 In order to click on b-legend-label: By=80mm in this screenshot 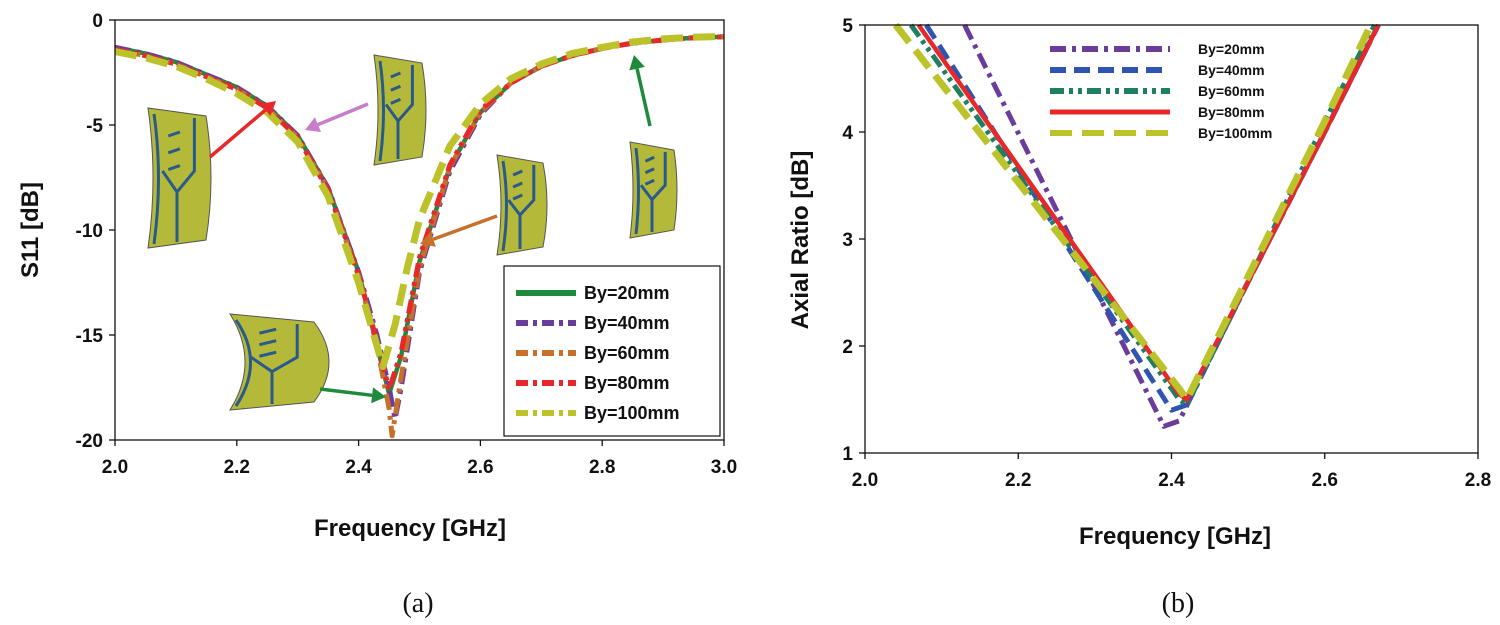, I will do `click(1231, 112)`.